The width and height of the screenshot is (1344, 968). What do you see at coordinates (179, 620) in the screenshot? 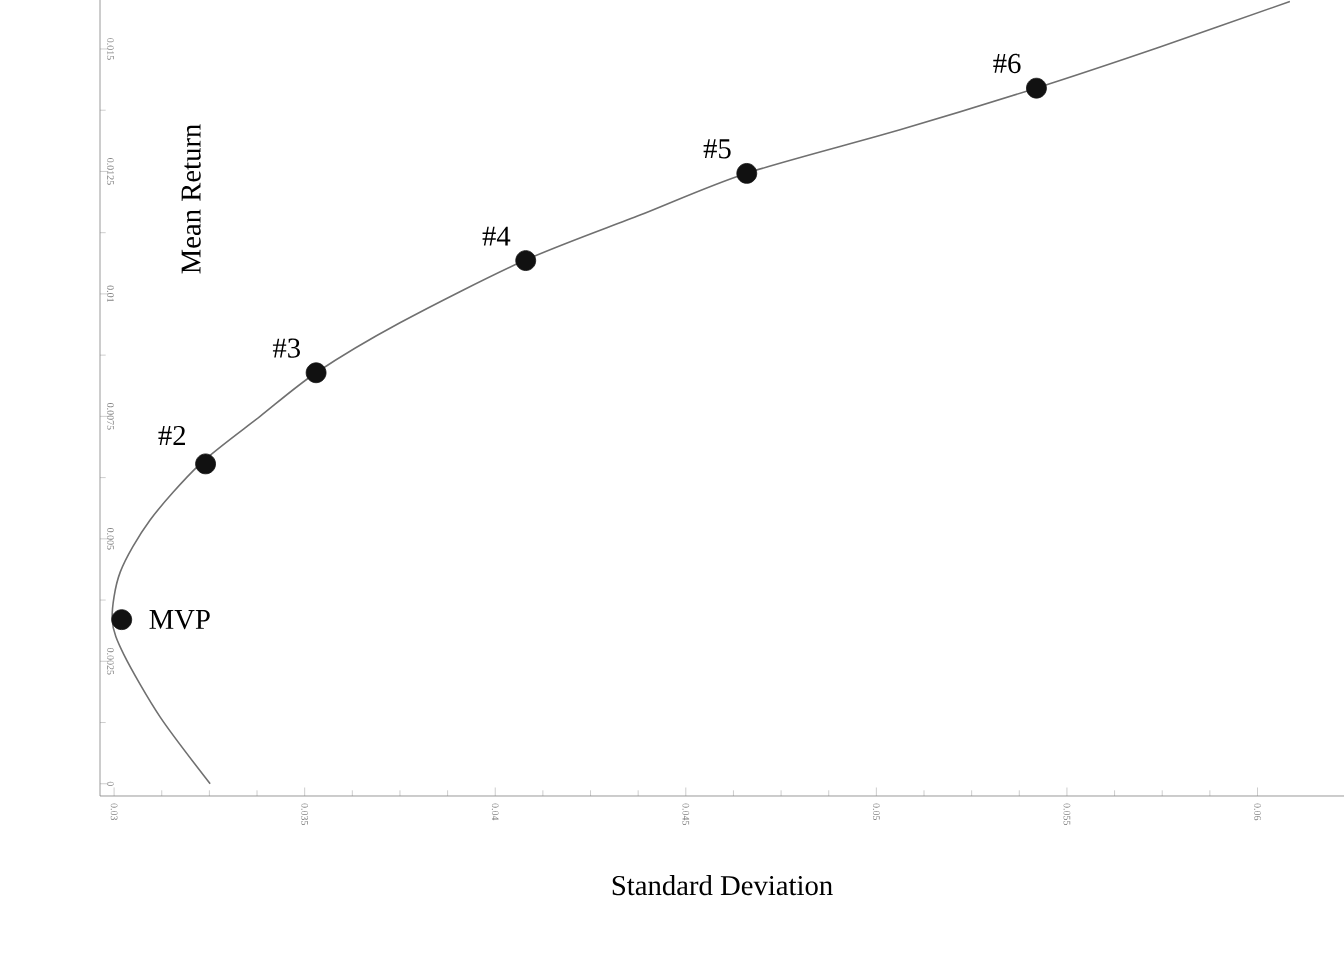
I see `annotation: MVP` at bounding box center [179, 620].